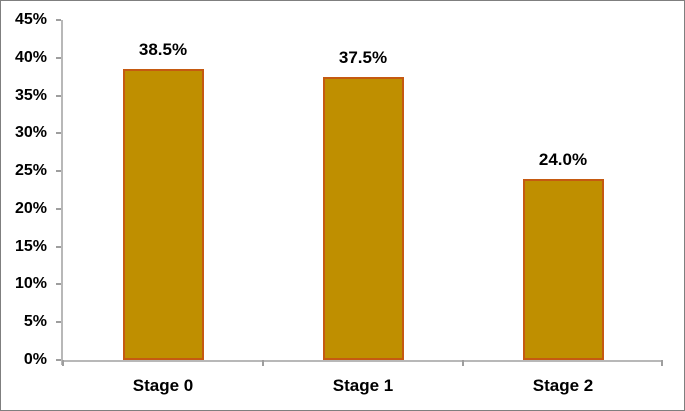 This screenshot has height=411, width=685. Describe the element at coordinates (30, 19) in the screenshot. I see `y-axis-tick-label: 45%` at that location.